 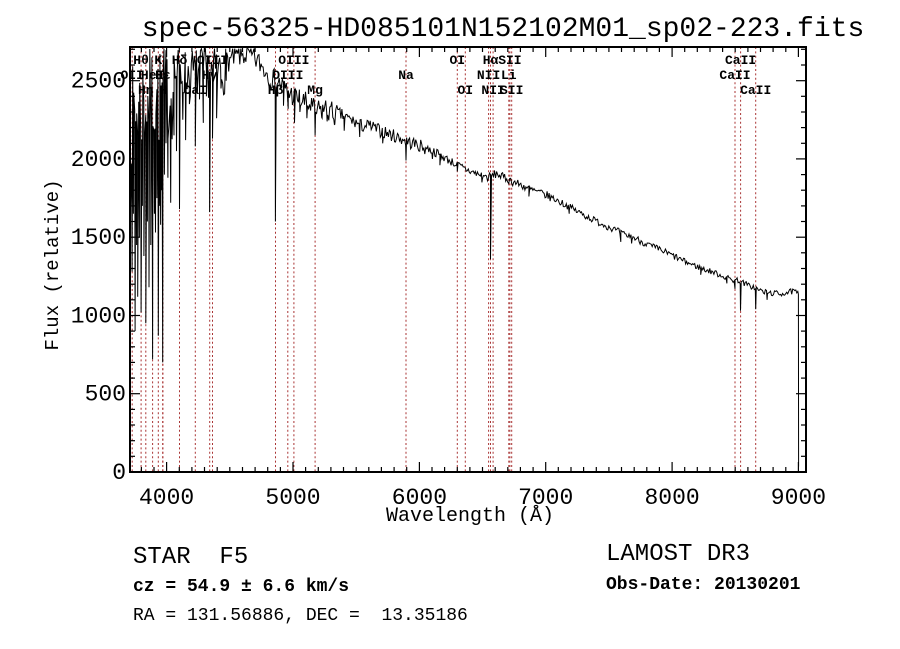 What do you see at coordinates (671, 498) in the screenshot?
I see `x-tick-label: 8000` at bounding box center [671, 498].